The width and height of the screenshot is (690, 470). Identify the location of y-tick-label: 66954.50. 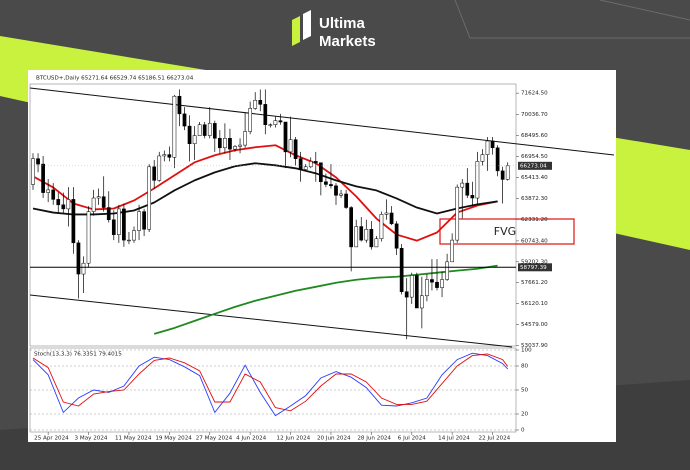
(534, 157).